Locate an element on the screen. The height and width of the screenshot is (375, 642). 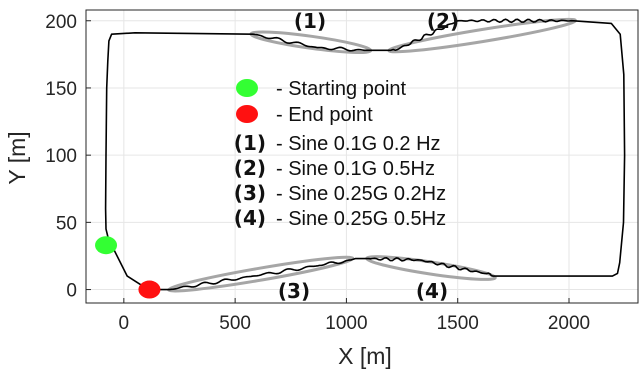
legend-entry-text: - Sine 0.1G 0.5Hz is located at coordinates (355, 169).